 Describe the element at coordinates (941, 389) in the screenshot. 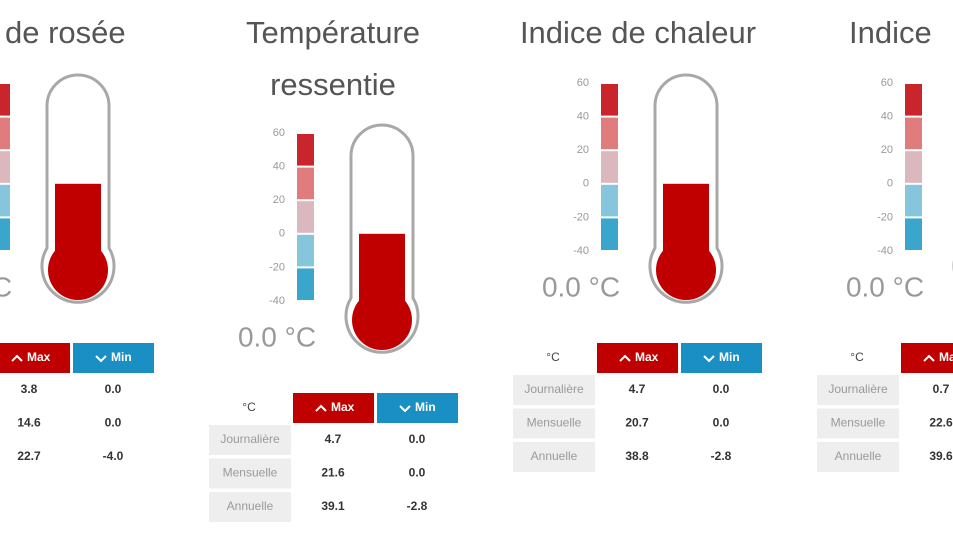

I see `max-value: 0.7` at that location.